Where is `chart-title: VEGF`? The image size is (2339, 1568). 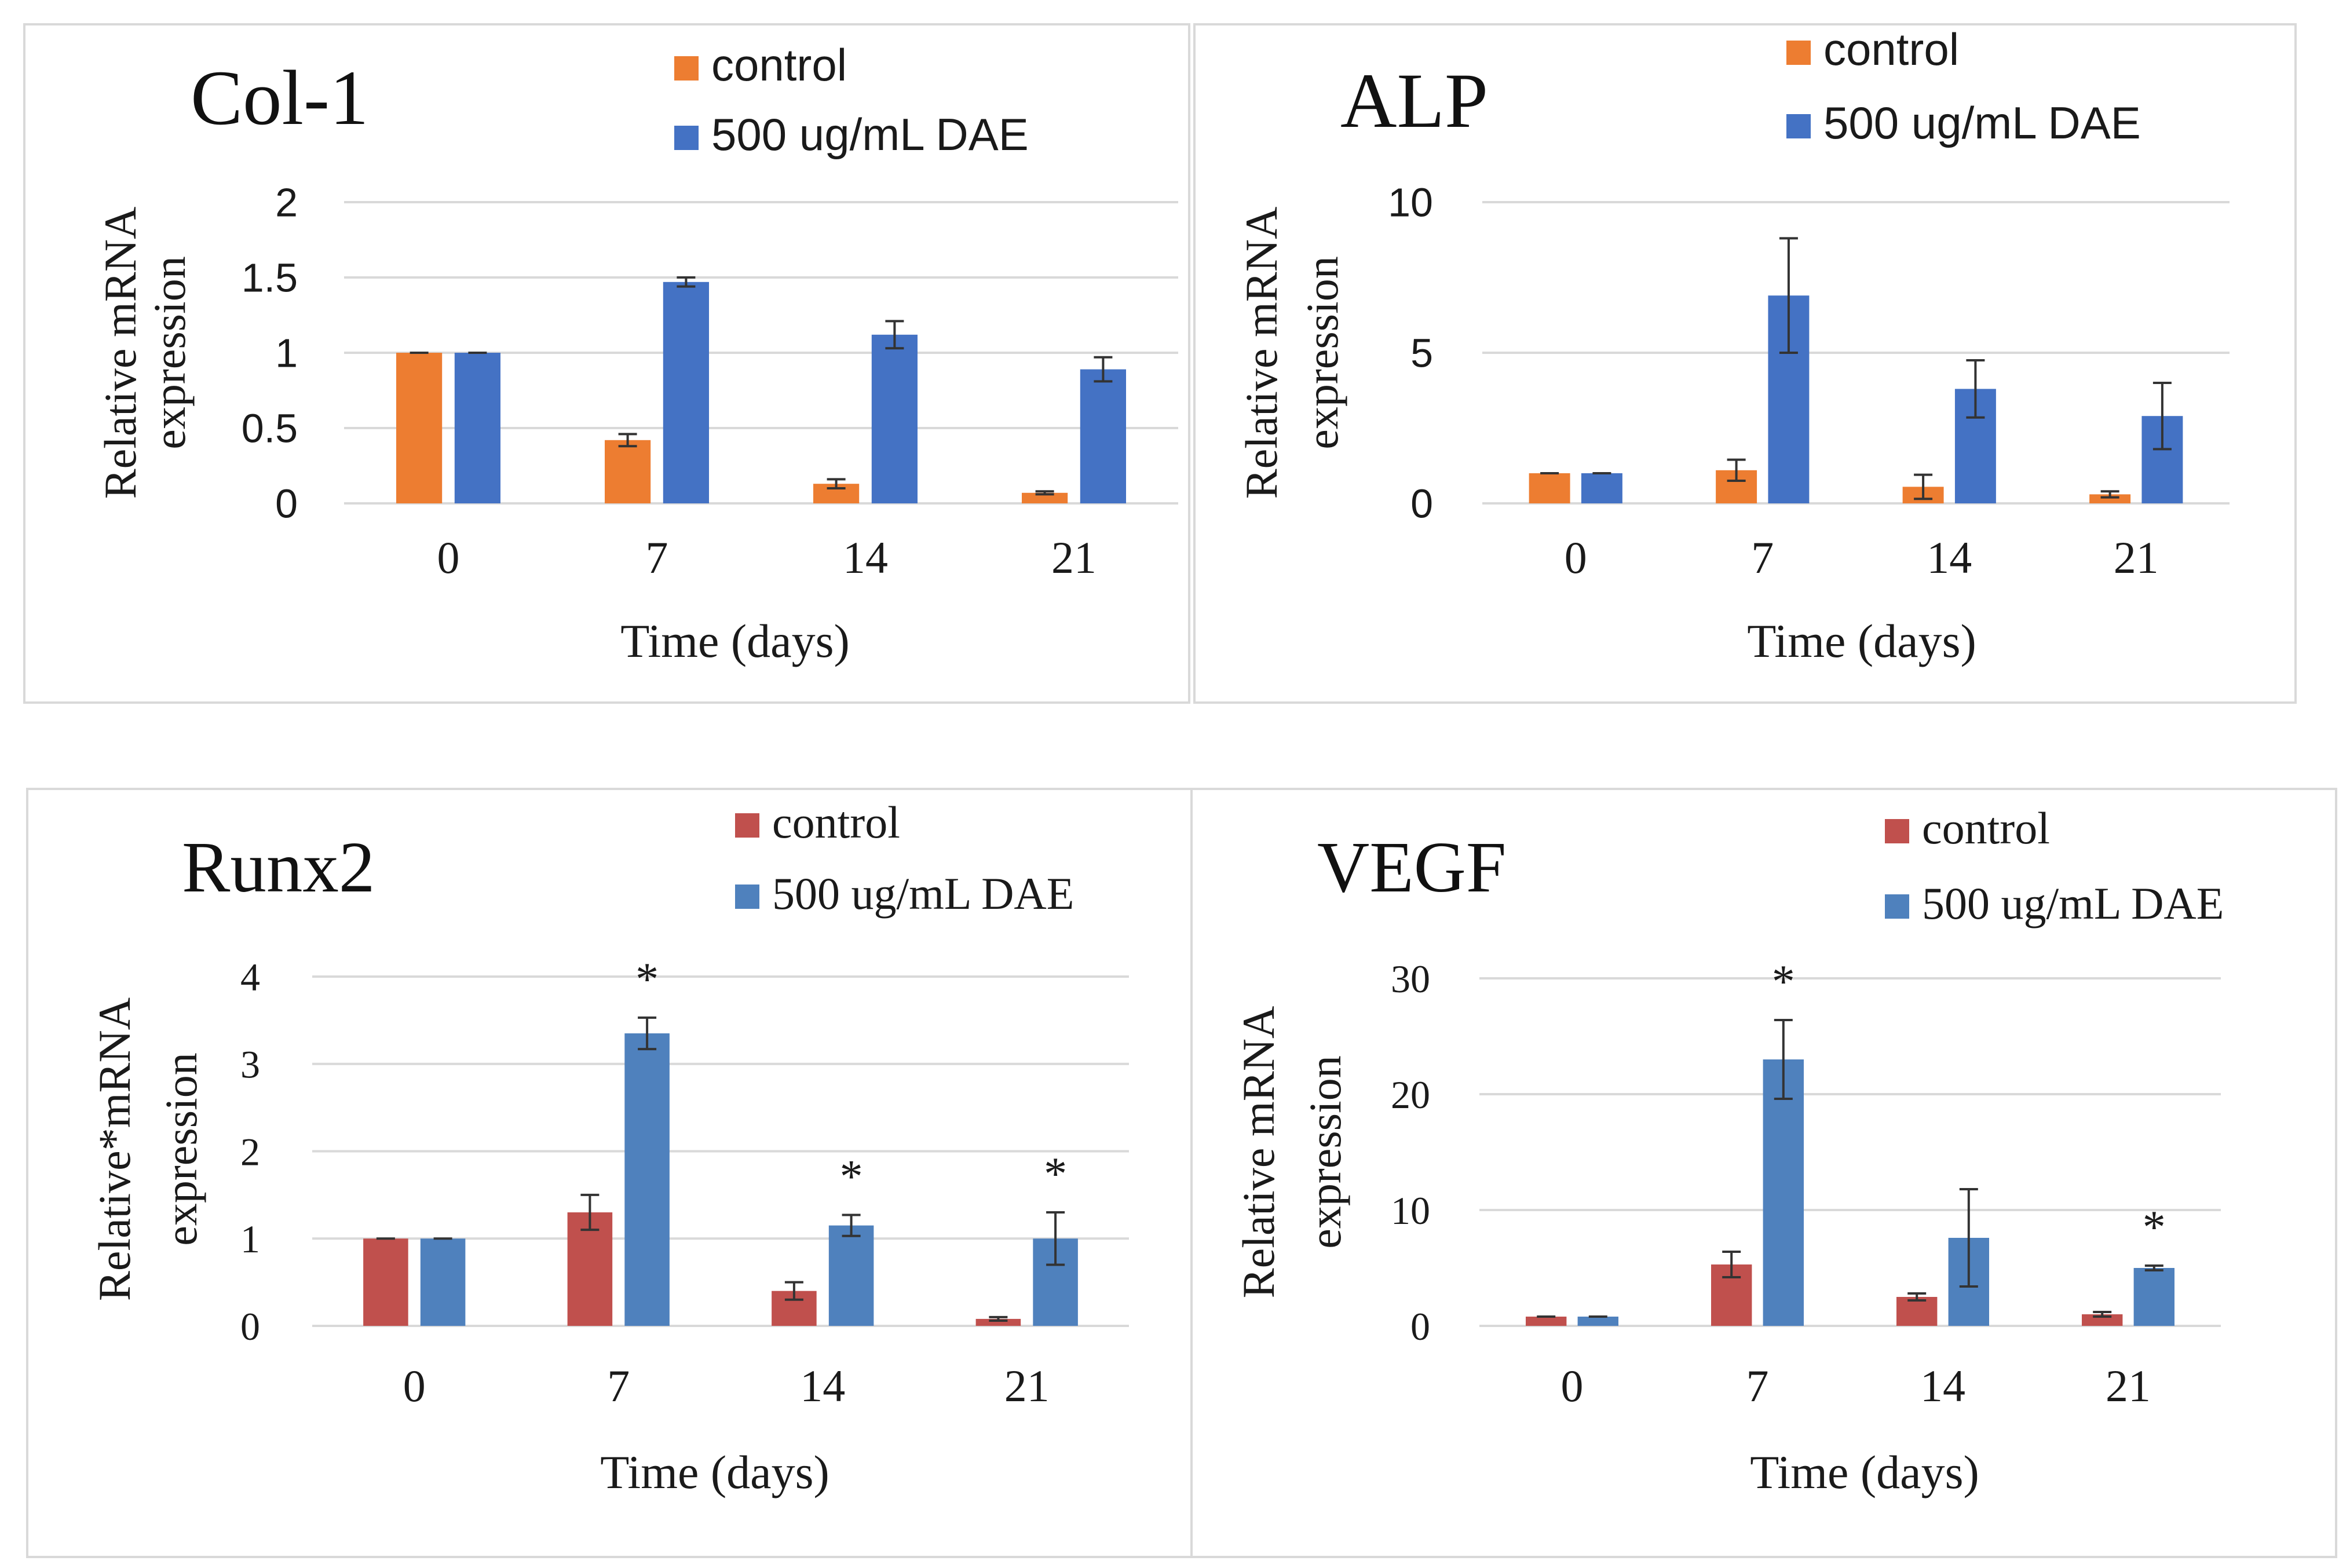
chart-title: VEGF is located at coordinates (1412, 868).